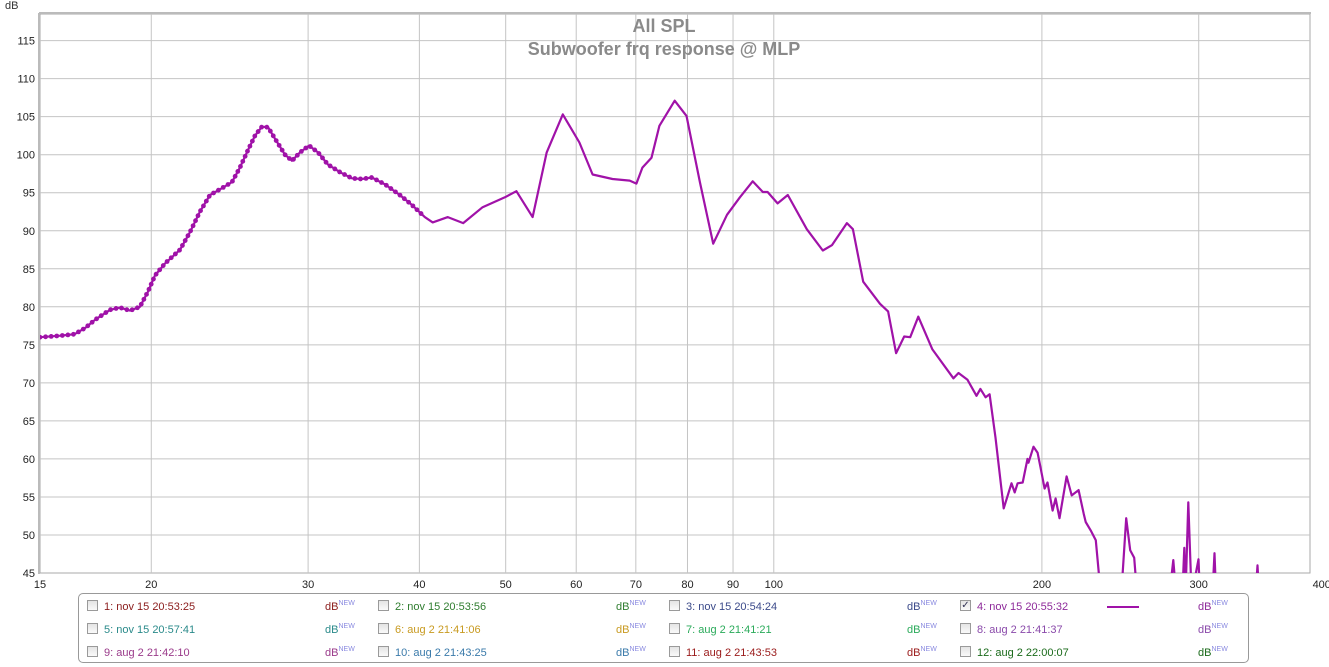  Describe the element at coordinates (441, 653) in the screenshot. I see `legend-label: 10: aug 2 21:43:25` at that location.